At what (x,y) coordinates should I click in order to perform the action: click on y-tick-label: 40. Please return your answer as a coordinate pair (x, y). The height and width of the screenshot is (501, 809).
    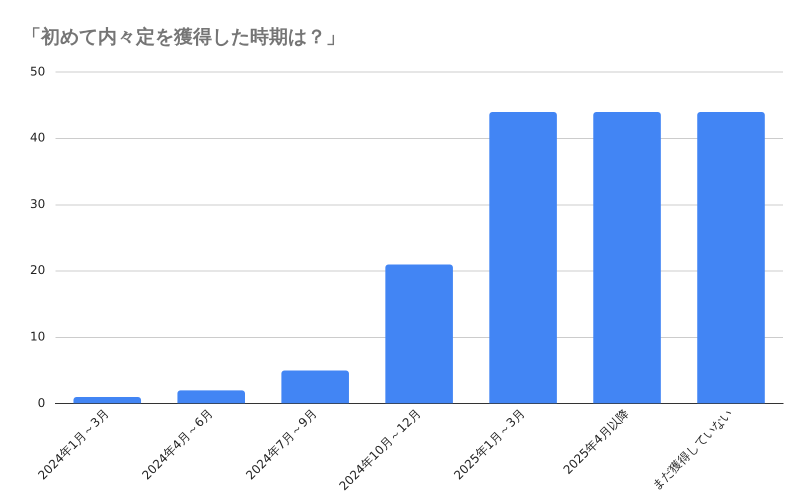
    Looking at the image, I should click on (38, 137).